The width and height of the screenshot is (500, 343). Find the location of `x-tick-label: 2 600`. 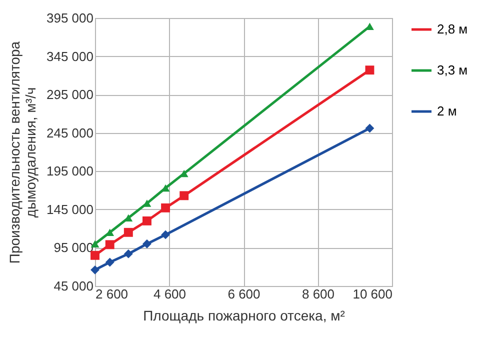

x-tick-label: 2 600 is located at coordinates (112, 294).